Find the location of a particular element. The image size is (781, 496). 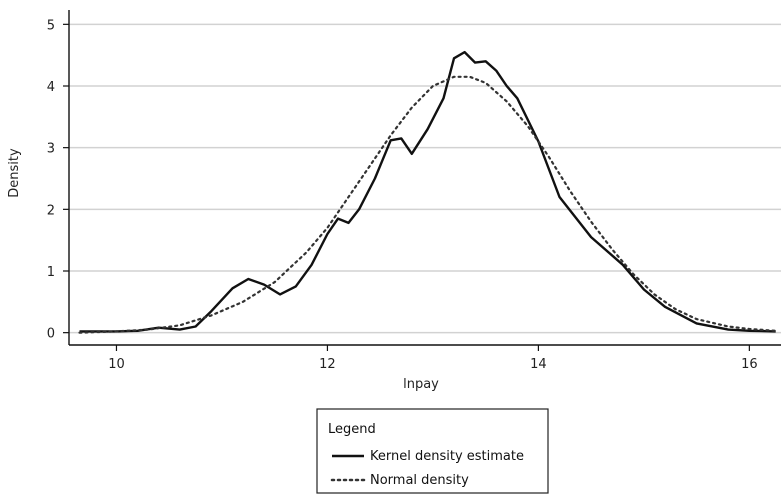

legend-label-normal: Normal density is located at coordinates (419, 480).